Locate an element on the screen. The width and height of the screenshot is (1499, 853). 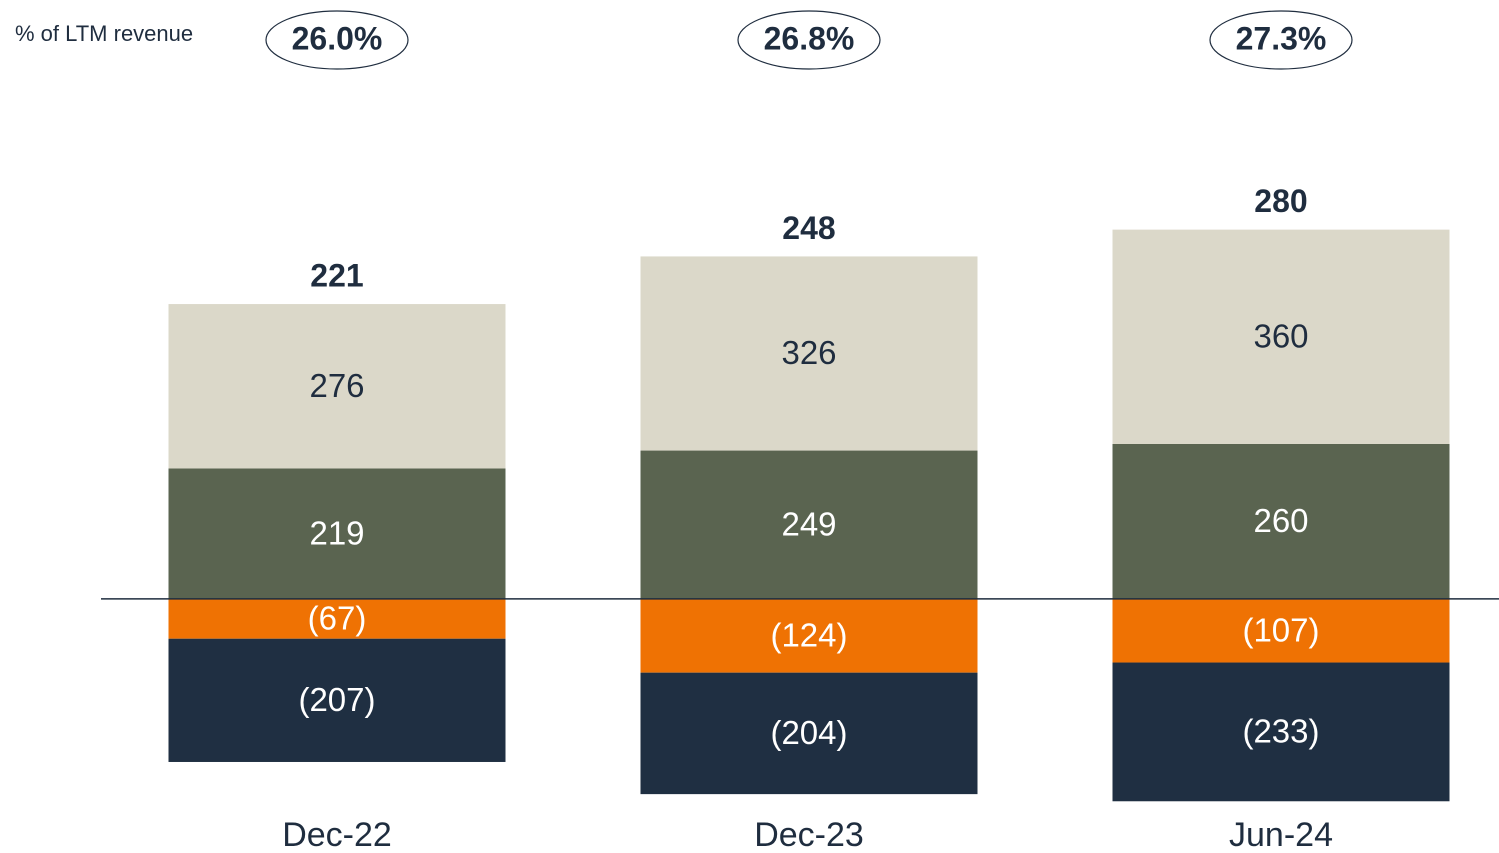
segment-label: (233) is located at coordinates (1280, 731).